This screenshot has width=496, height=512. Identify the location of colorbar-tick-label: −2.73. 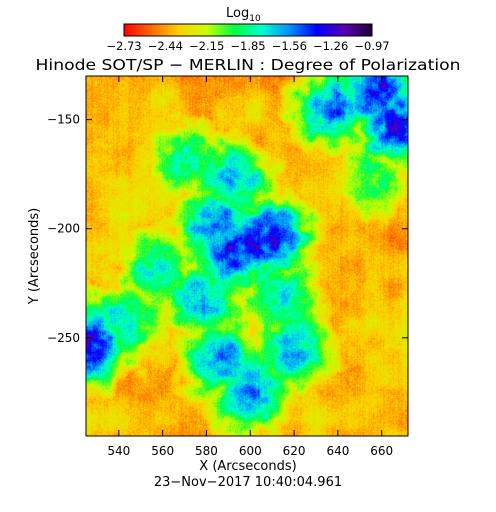
(123, 46).